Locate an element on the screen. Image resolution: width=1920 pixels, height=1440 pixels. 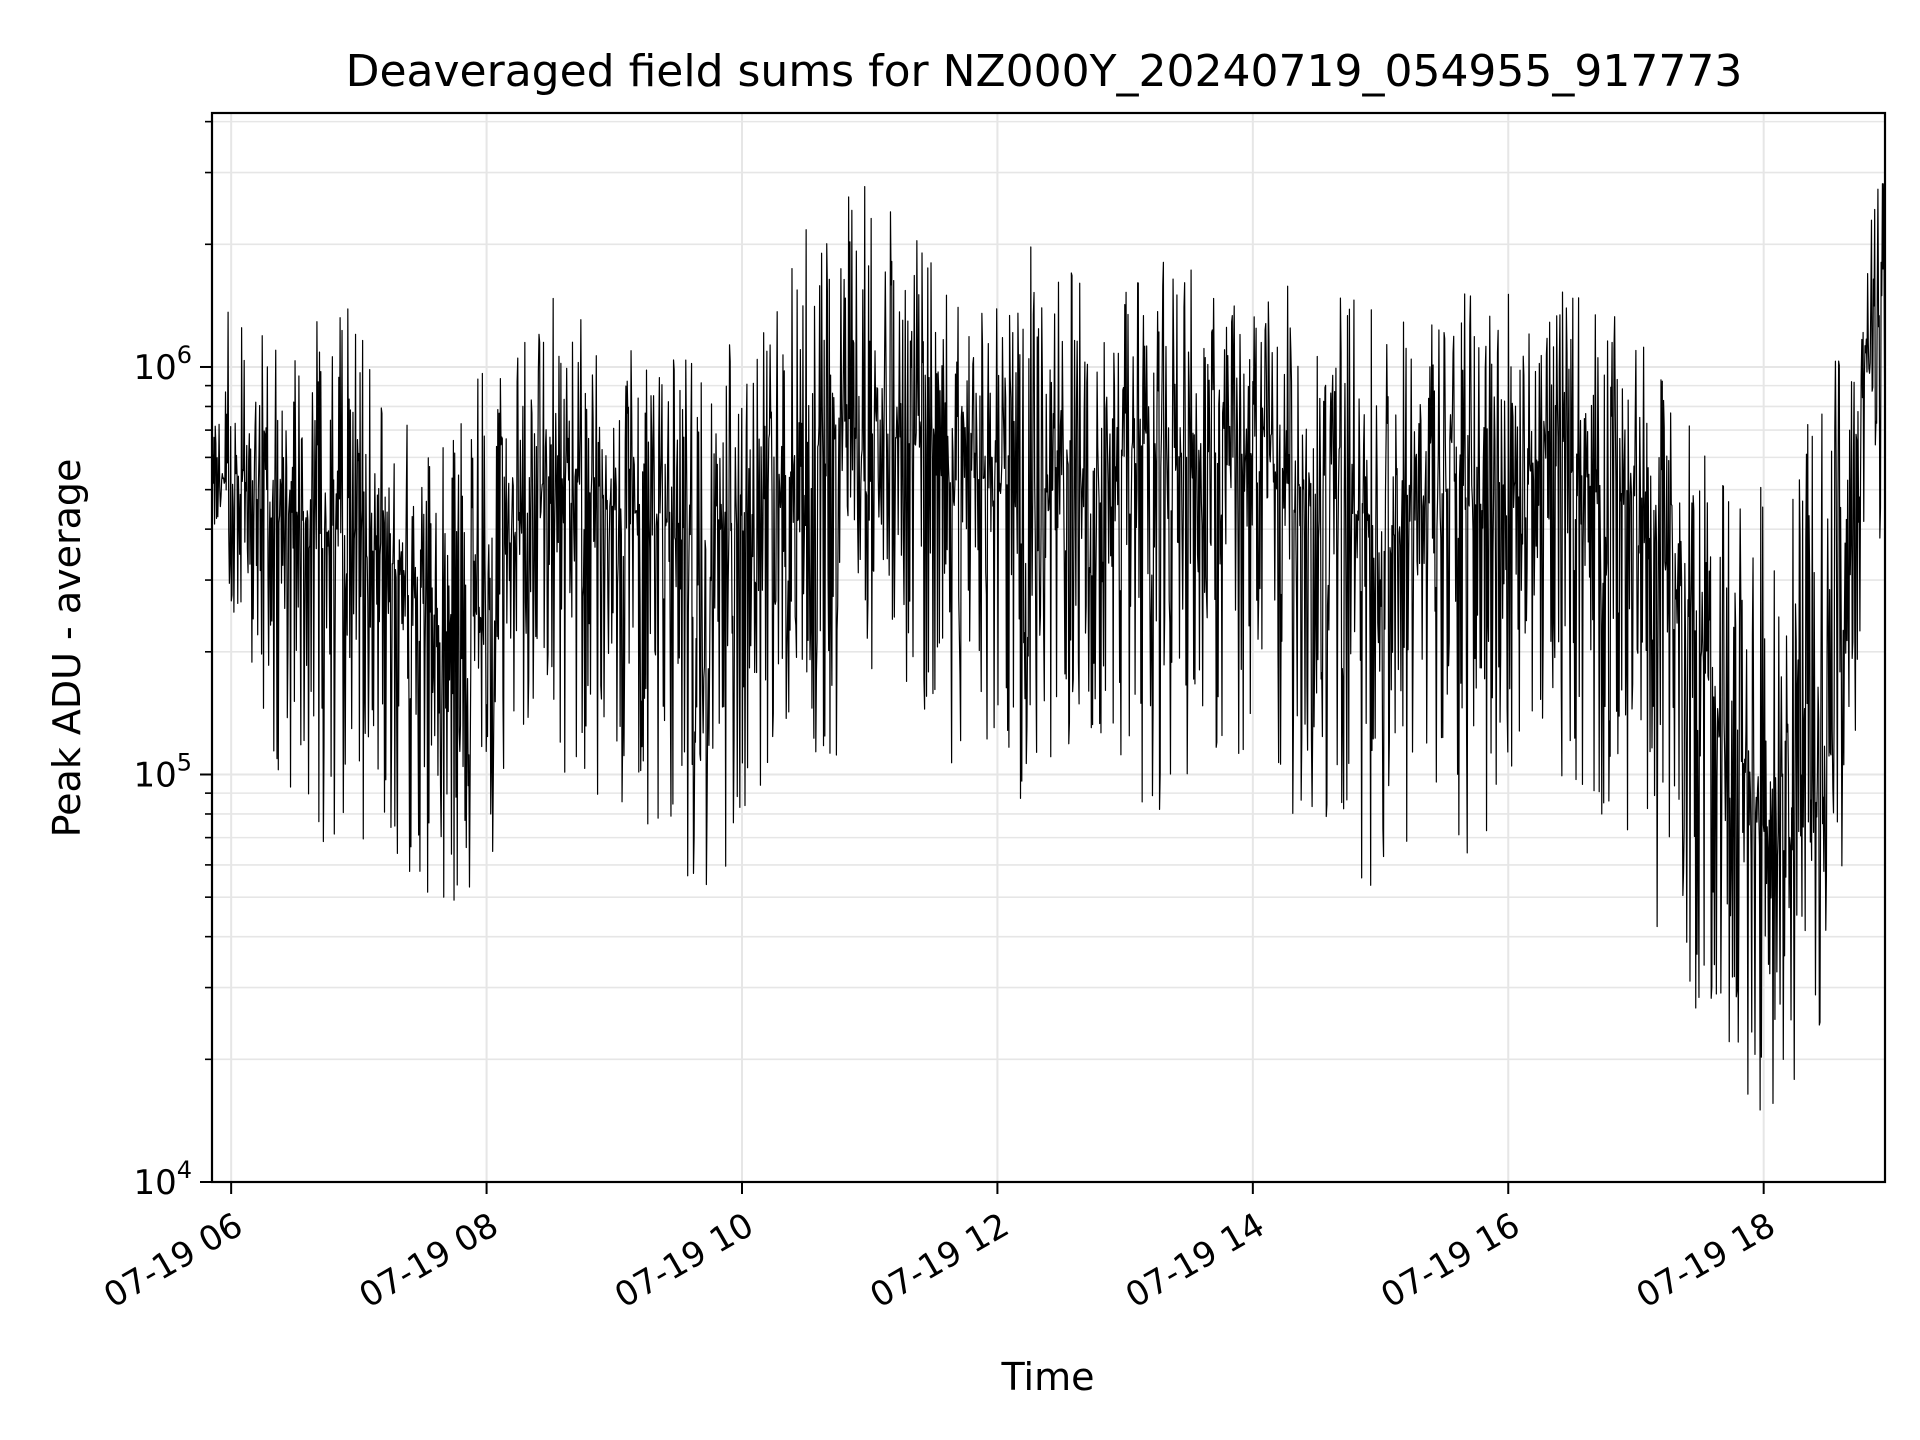
x-axis-label: Time is located at coordinates (1048, 1377).